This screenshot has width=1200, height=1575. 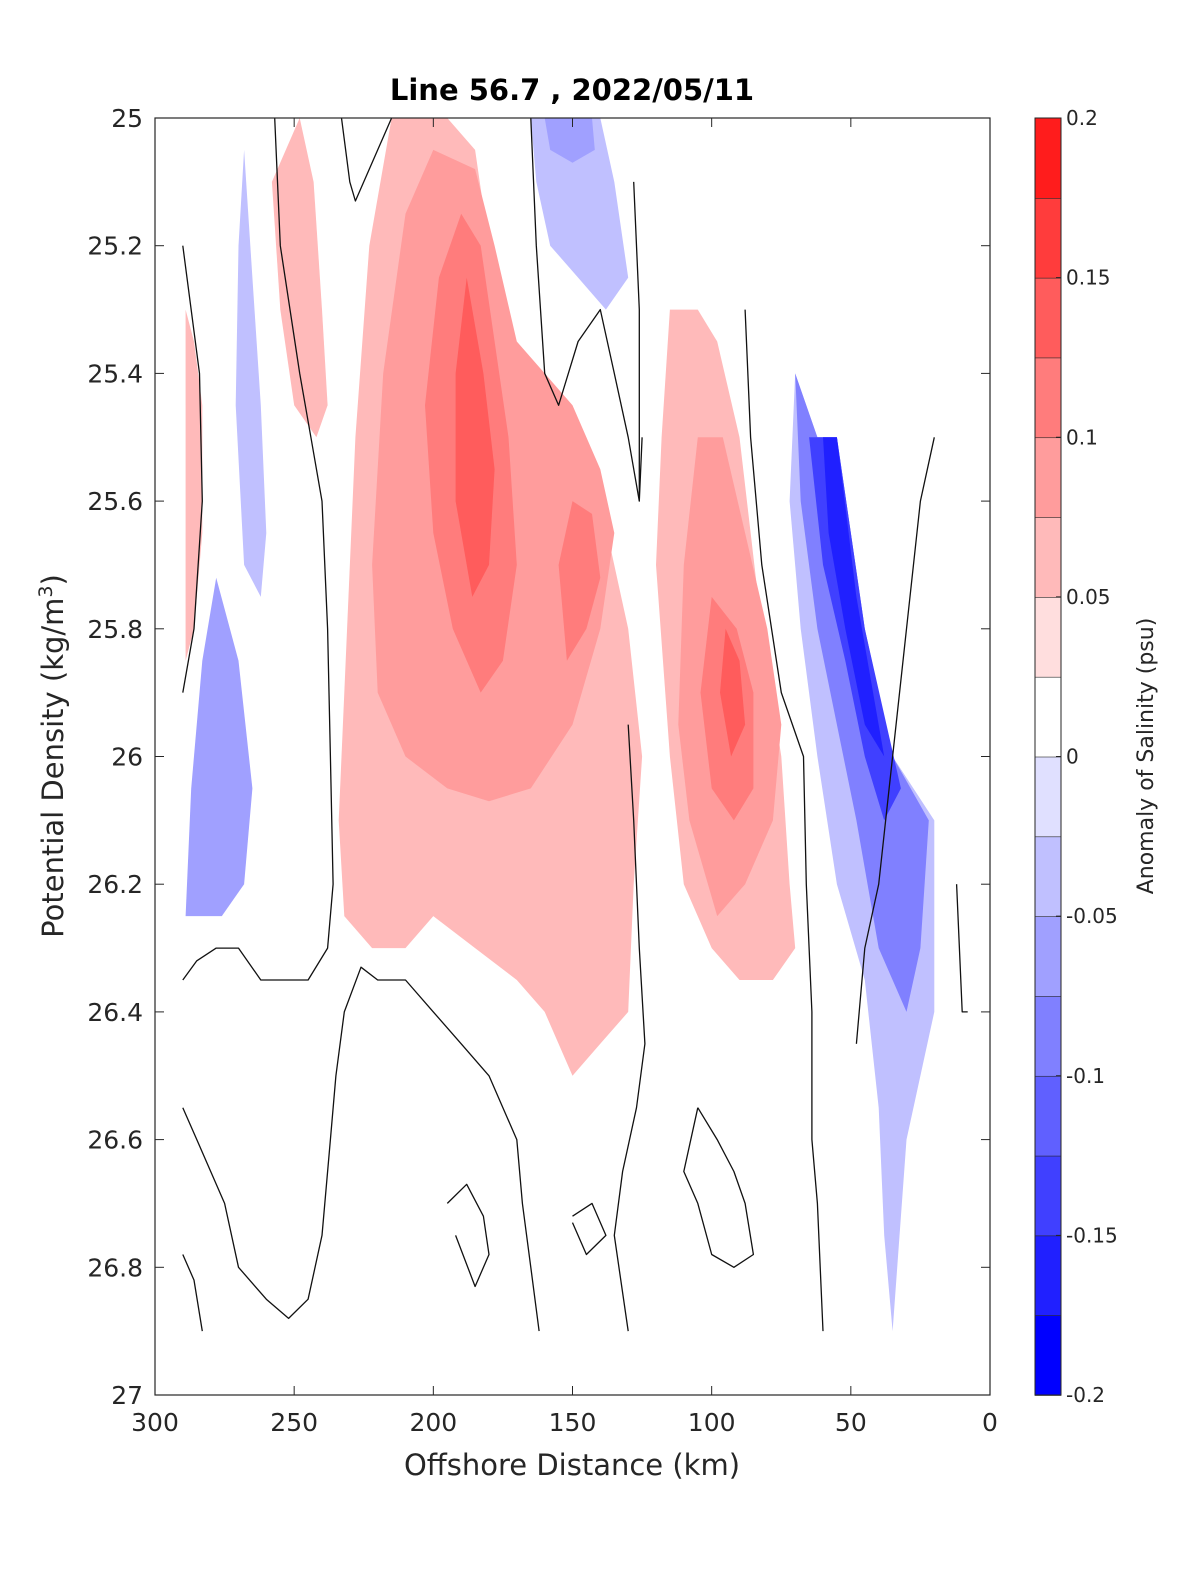 I want to click on colorbar-tick-label-0.15: 0.15, so click(x=1088, y=278).